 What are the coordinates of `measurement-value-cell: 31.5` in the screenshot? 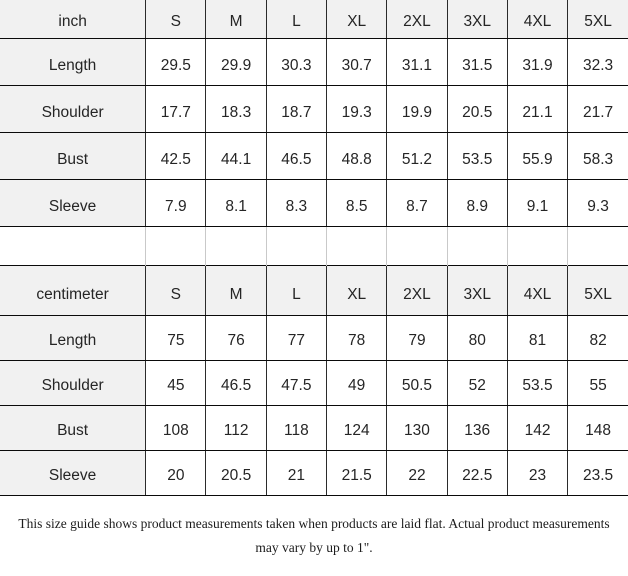 It's located at (477, 61).